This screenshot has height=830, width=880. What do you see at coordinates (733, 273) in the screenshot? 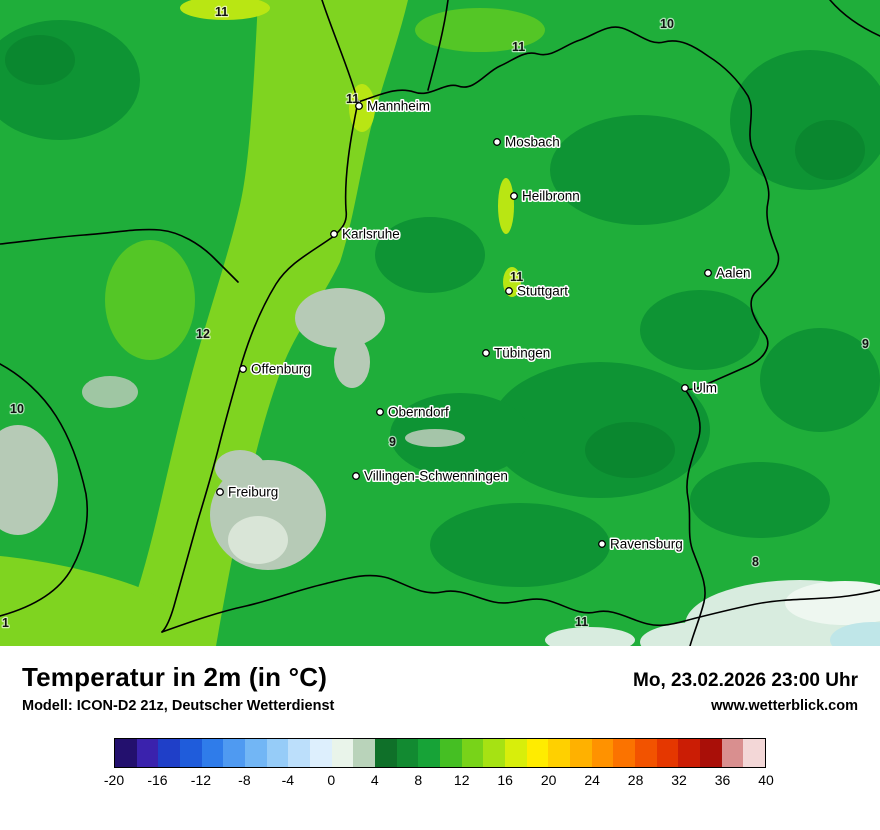
I see `city-label: Aalen` at bounding box center [733, 273].